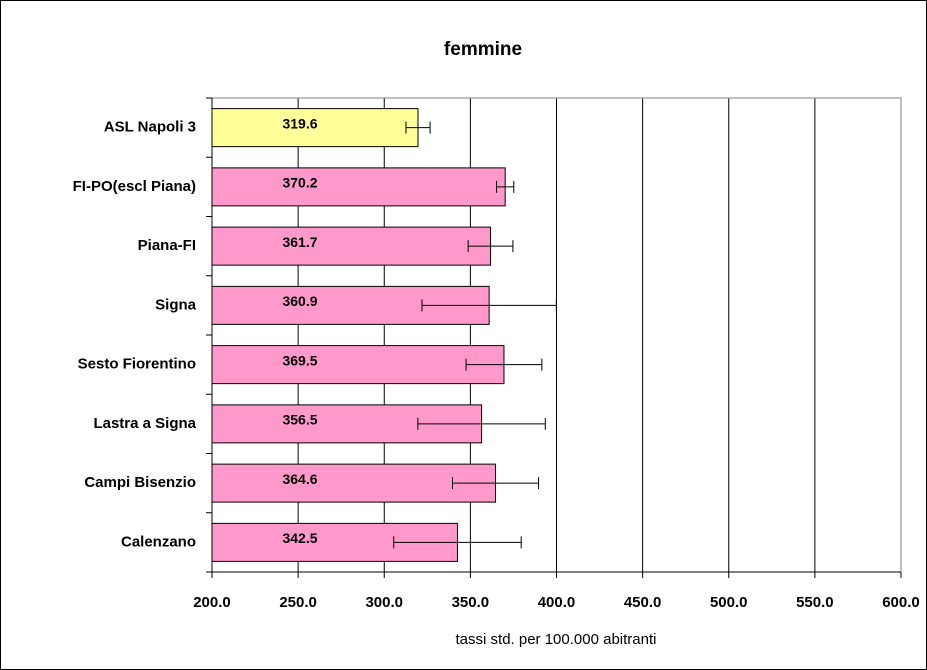 This screenshot has width=927, height=670. Describe the element at coordinates (134, 186) in the screenshot. I see `y-tick-label: FI-PO(escl Piana)` at that location.